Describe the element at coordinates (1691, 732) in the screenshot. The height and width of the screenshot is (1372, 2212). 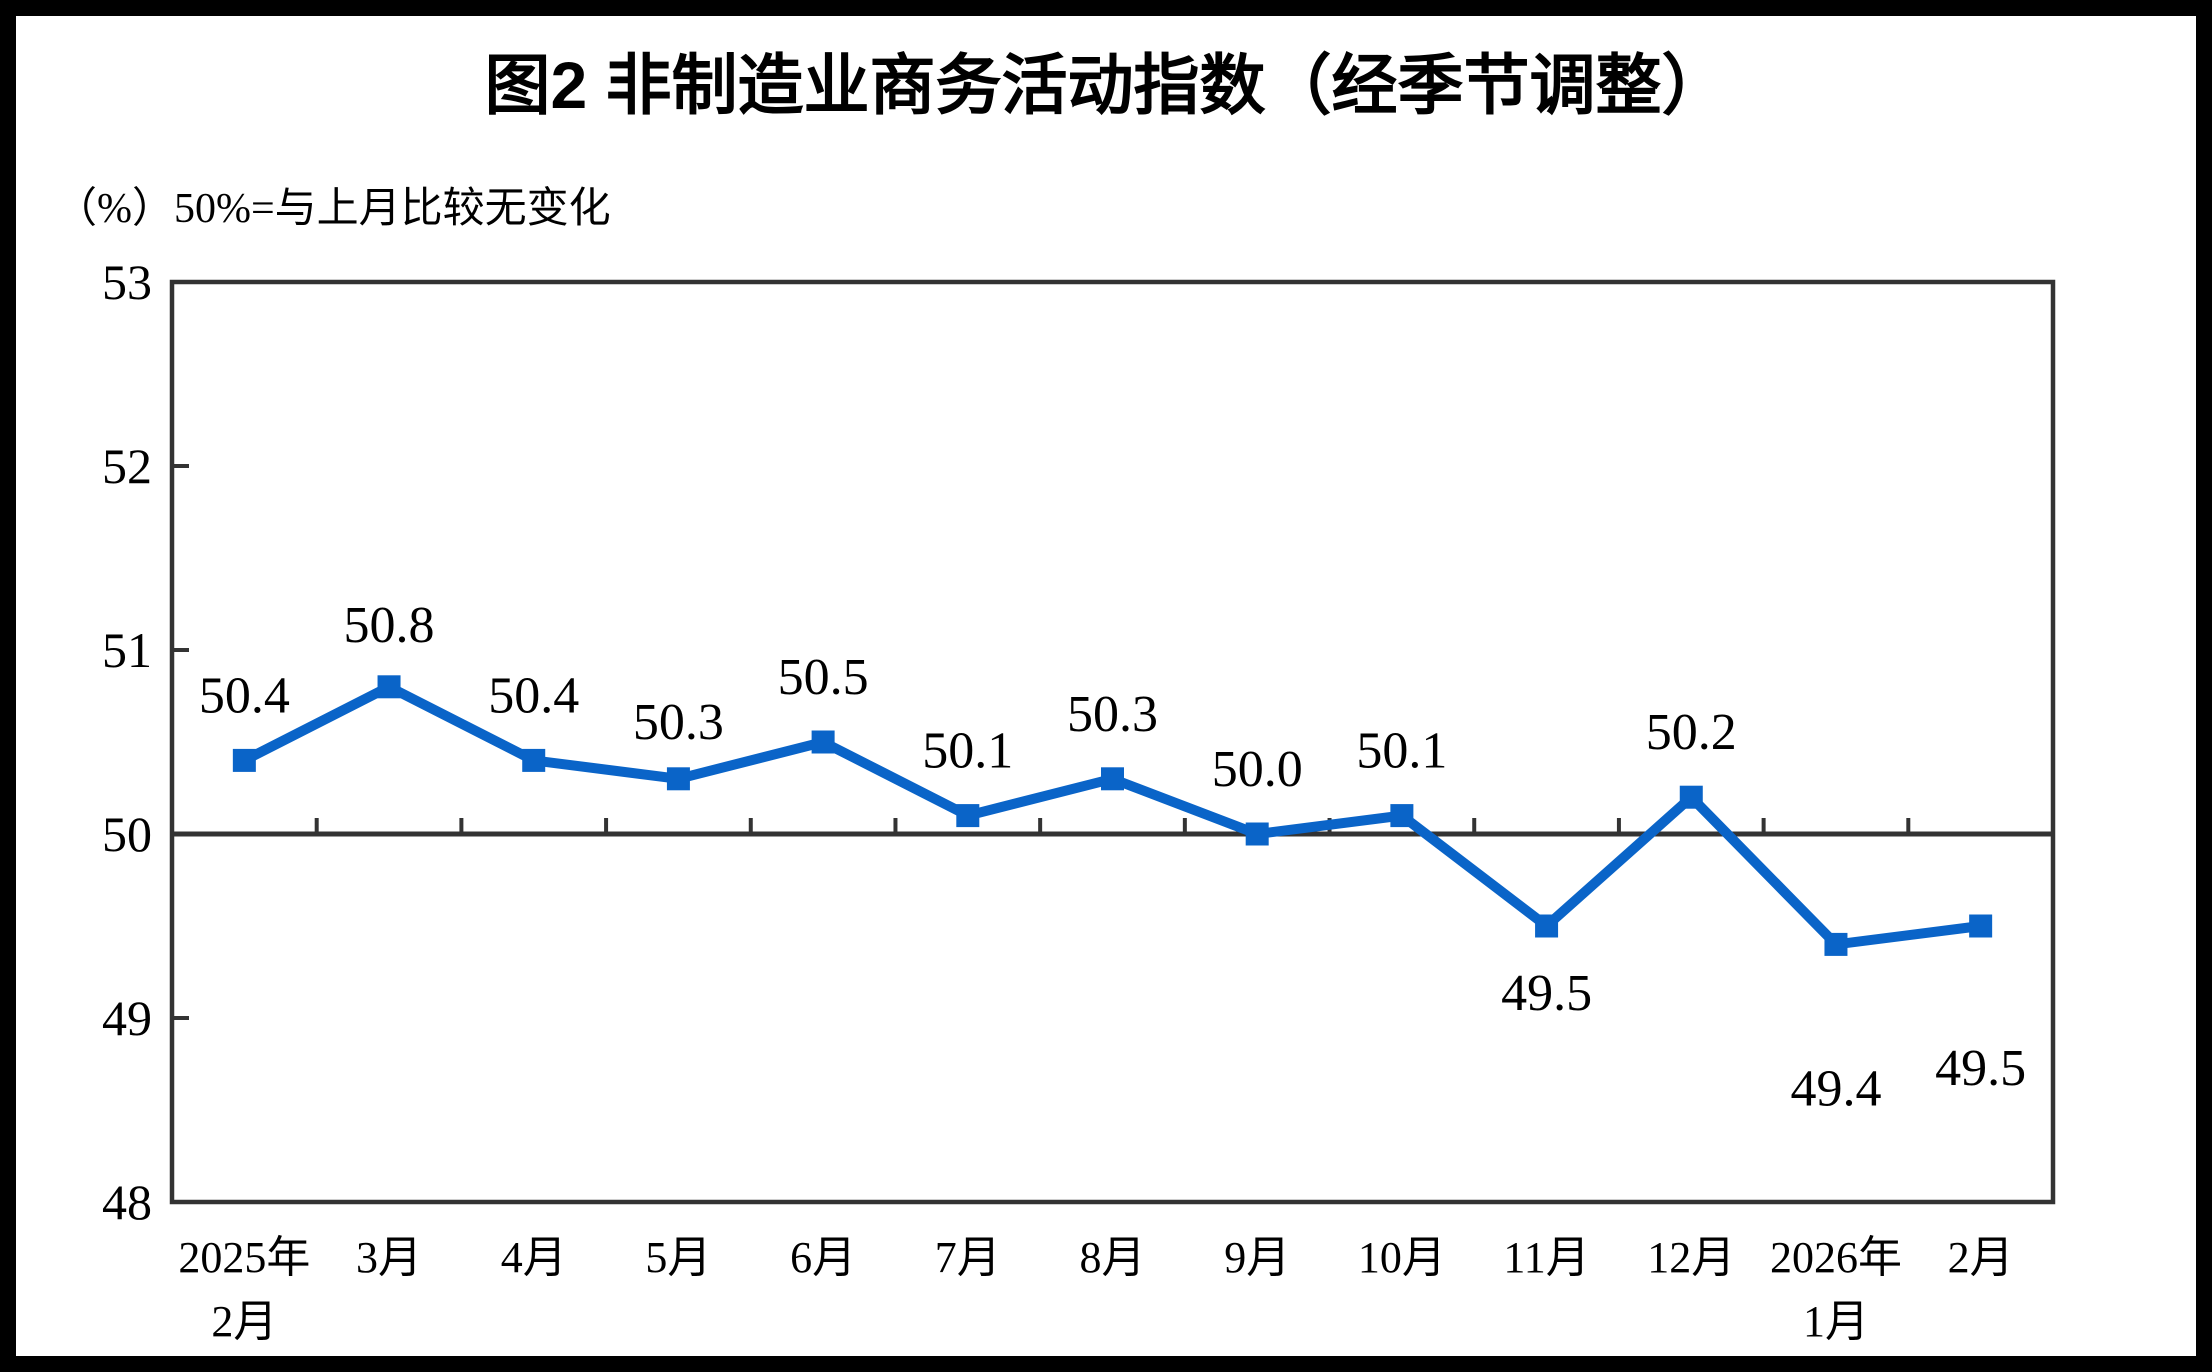
I see `data-point-label: 50.2` at that location.